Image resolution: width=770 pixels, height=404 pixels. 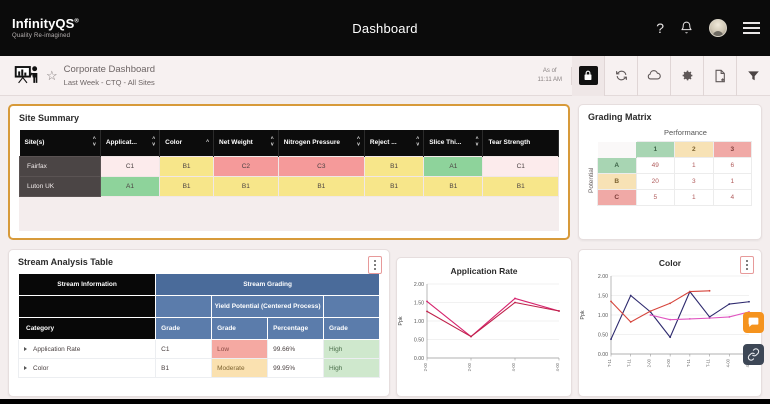 What do you see at coordinates (732, 149) in the screenshot?
I see `matrix-column-header: 3` at bounding box center [732, 149].